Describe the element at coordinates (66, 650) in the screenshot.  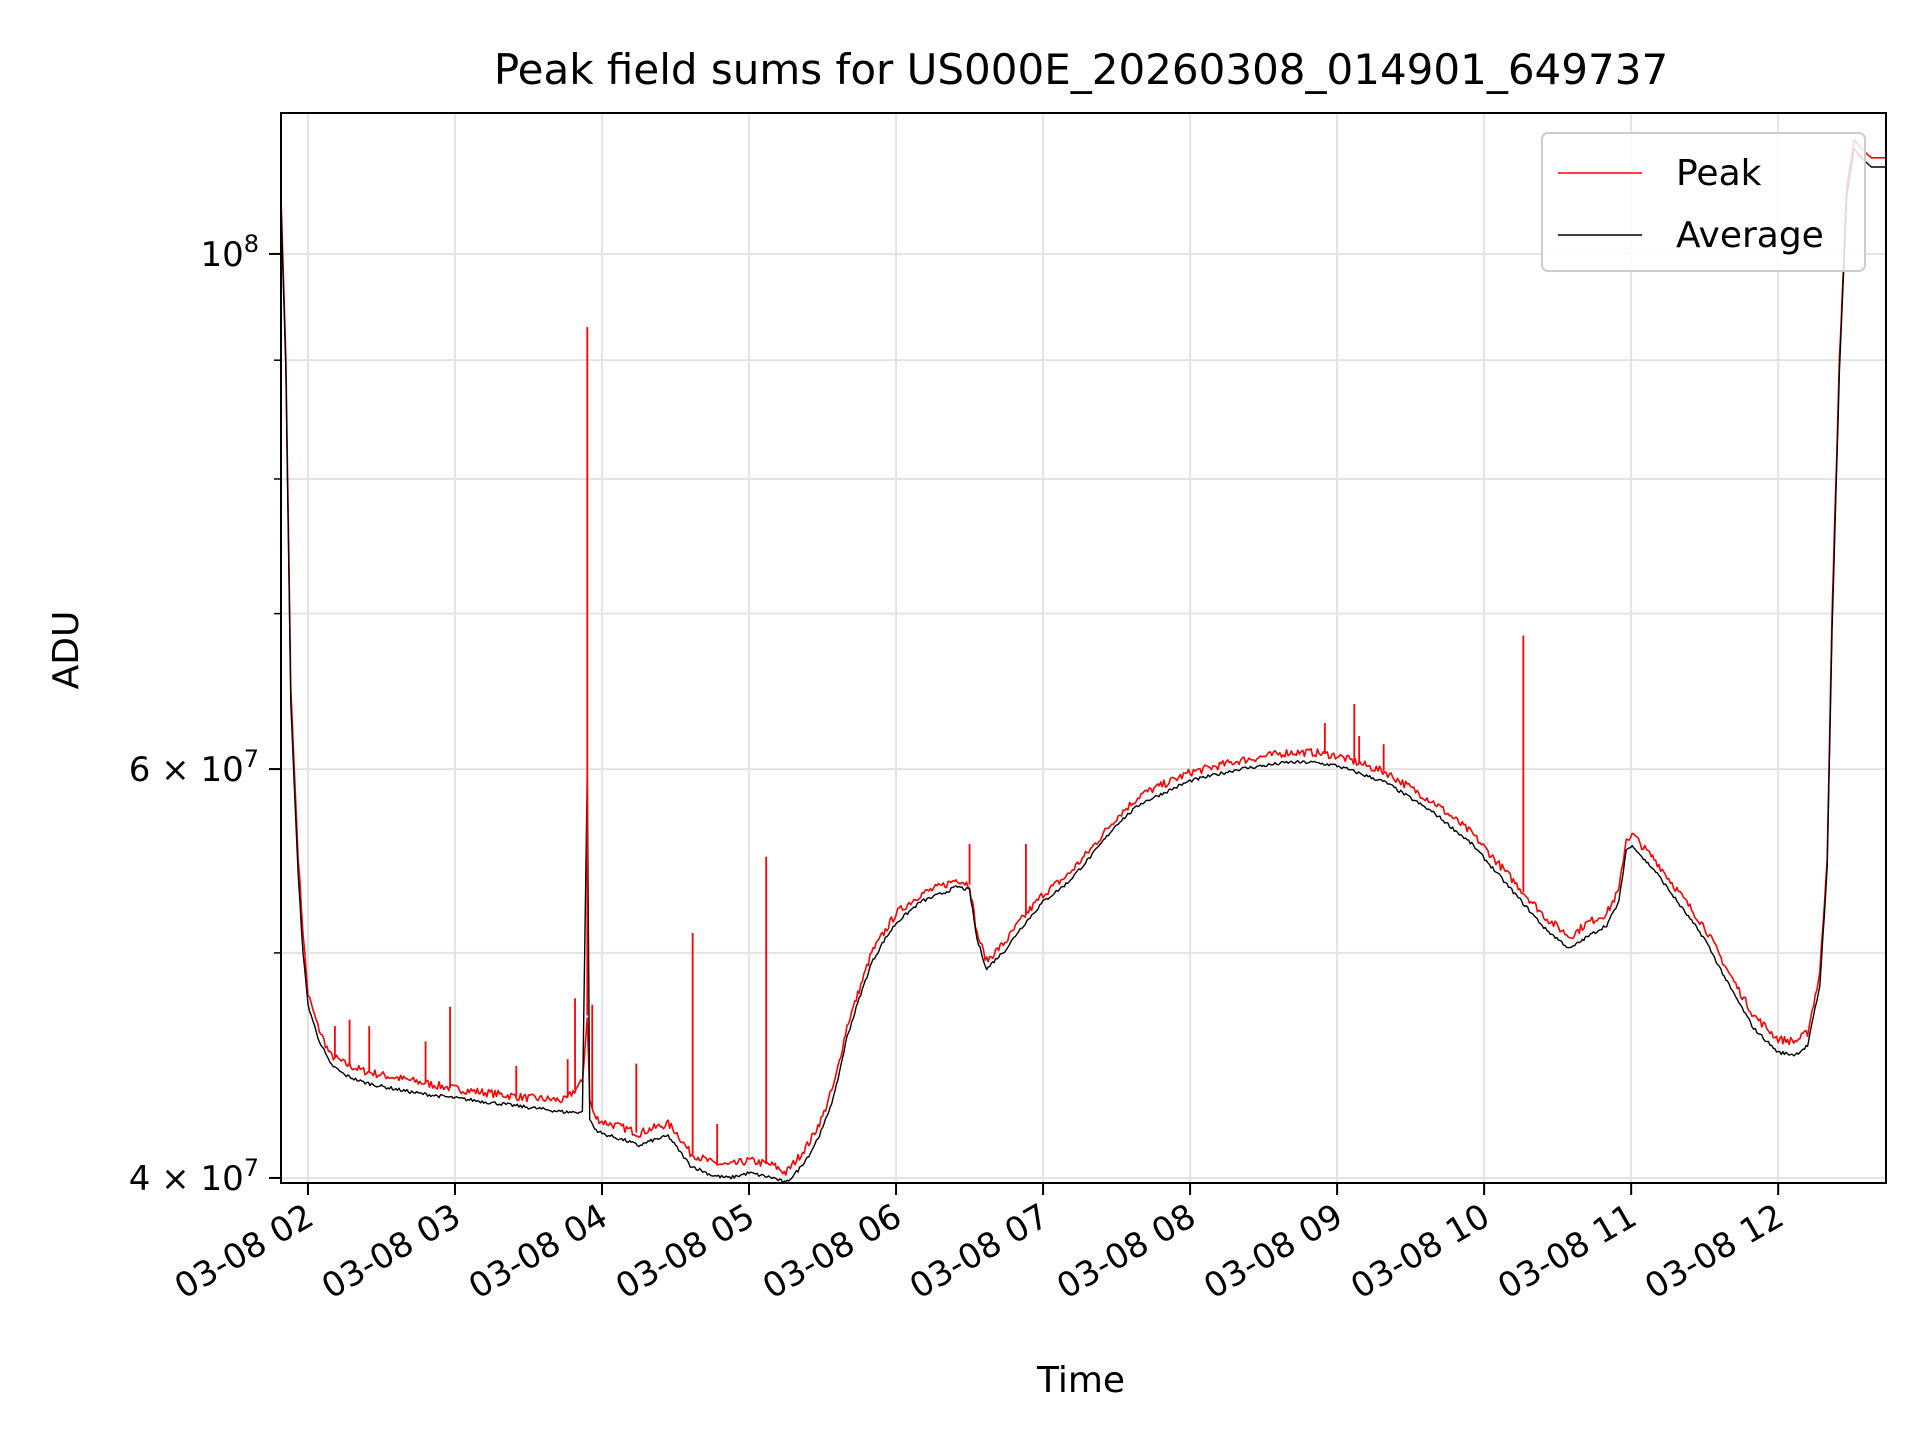
I see `y-axis-label: ADU` at that location.